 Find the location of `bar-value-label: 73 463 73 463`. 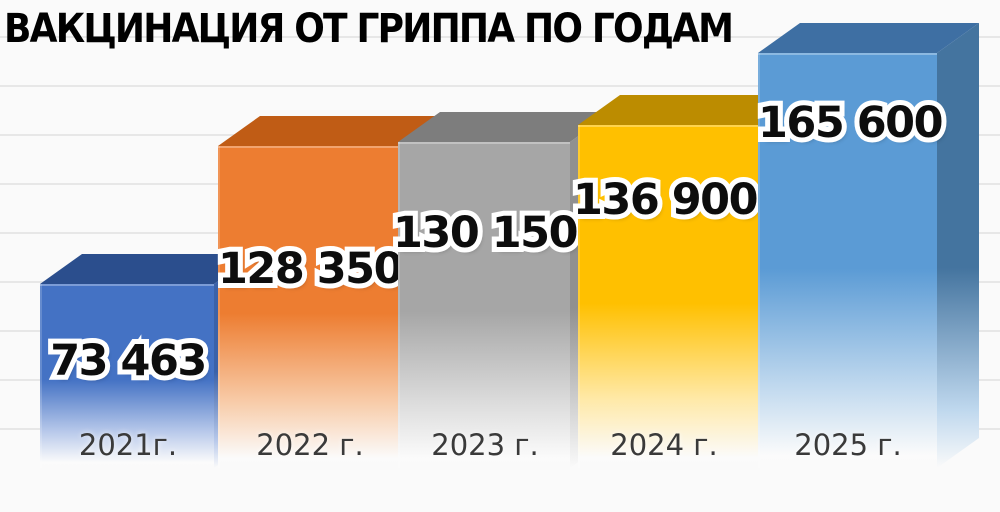

bar-value-label: 73 463 73 463 is located at coordinates (128, 361).